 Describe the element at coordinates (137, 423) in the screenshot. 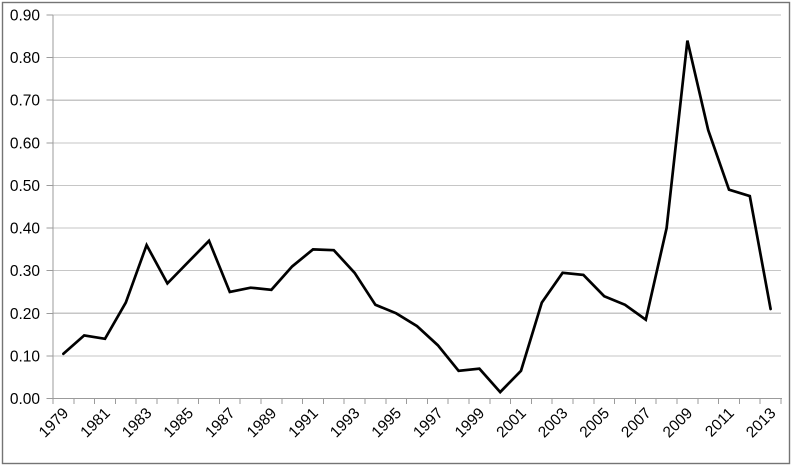

I see `x-axis-tick-label: 1983` at that location.